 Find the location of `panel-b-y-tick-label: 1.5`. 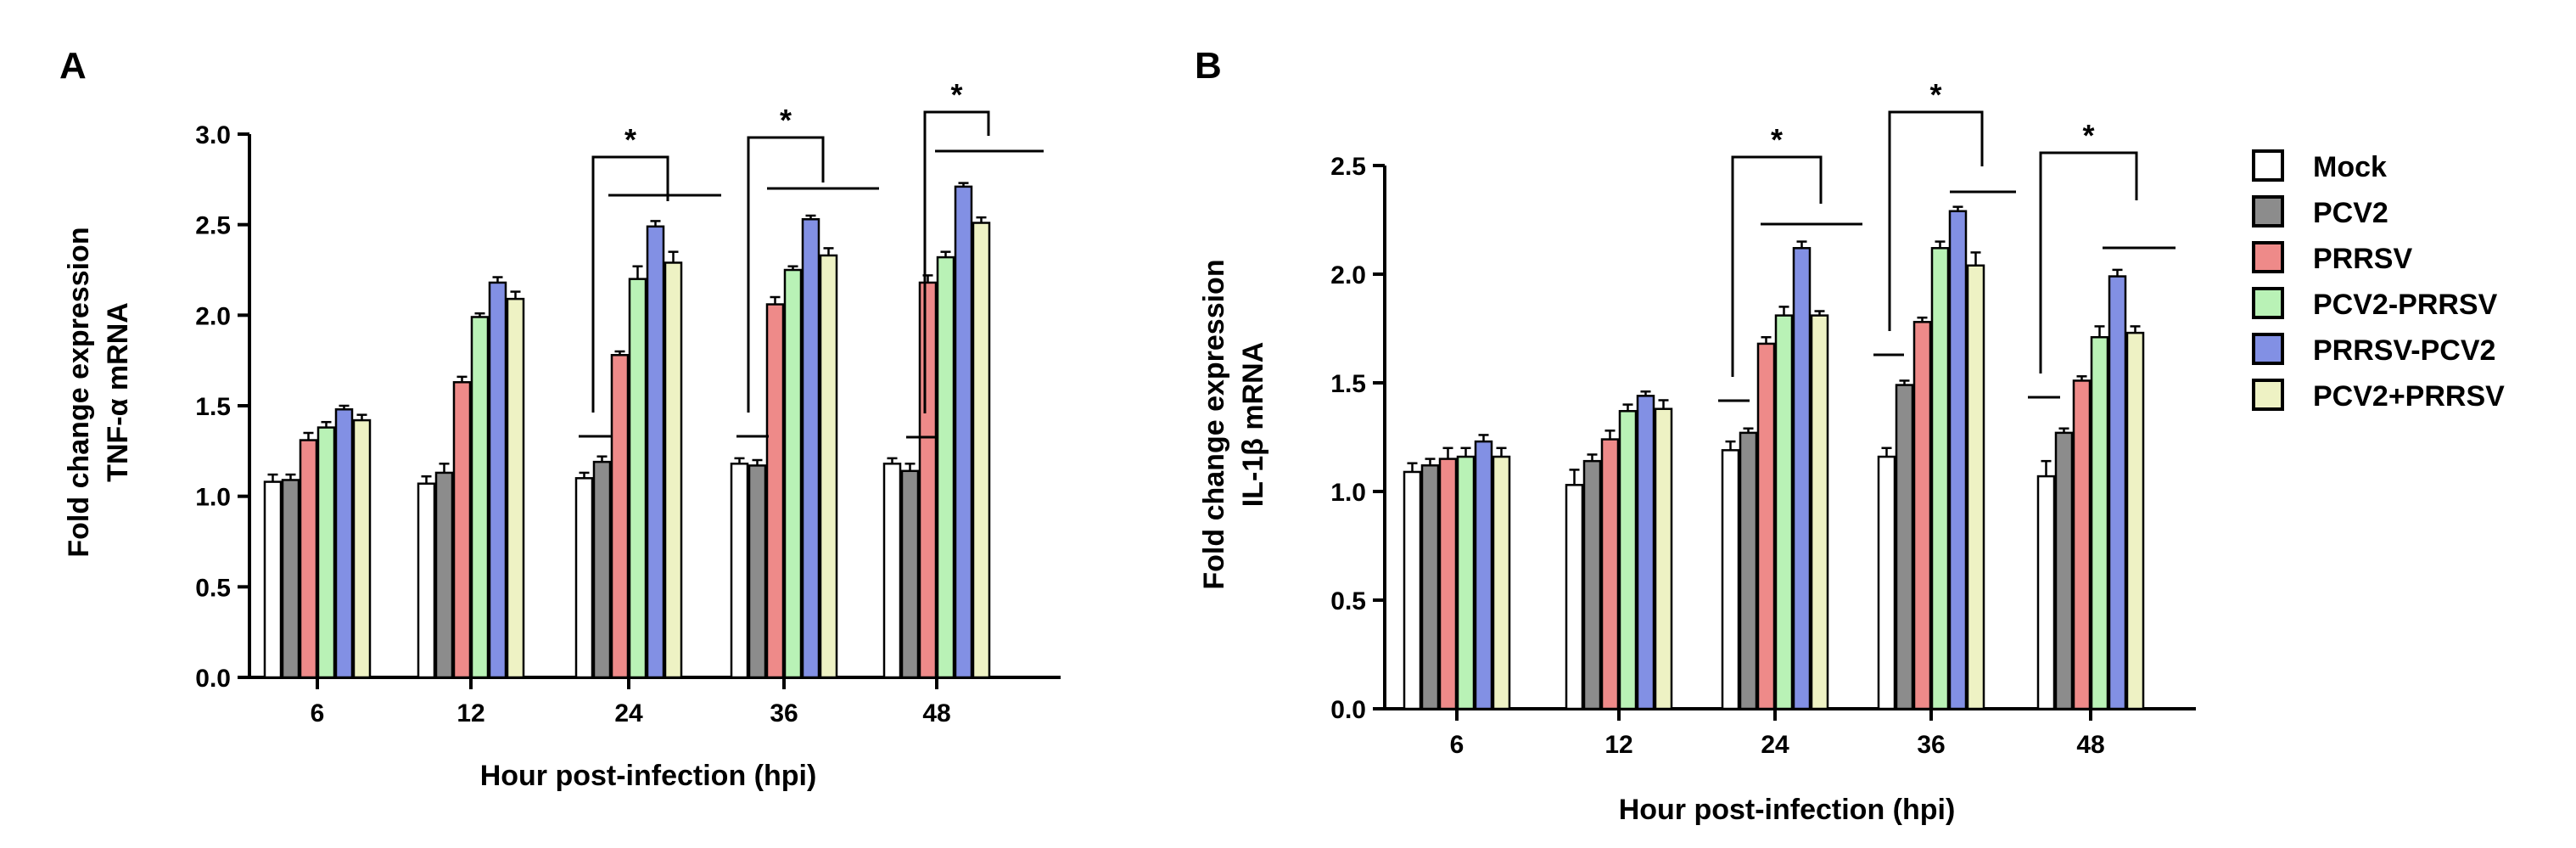

panel-b-y-tick-label: 1.5 is located at coordinates (1348, 384).